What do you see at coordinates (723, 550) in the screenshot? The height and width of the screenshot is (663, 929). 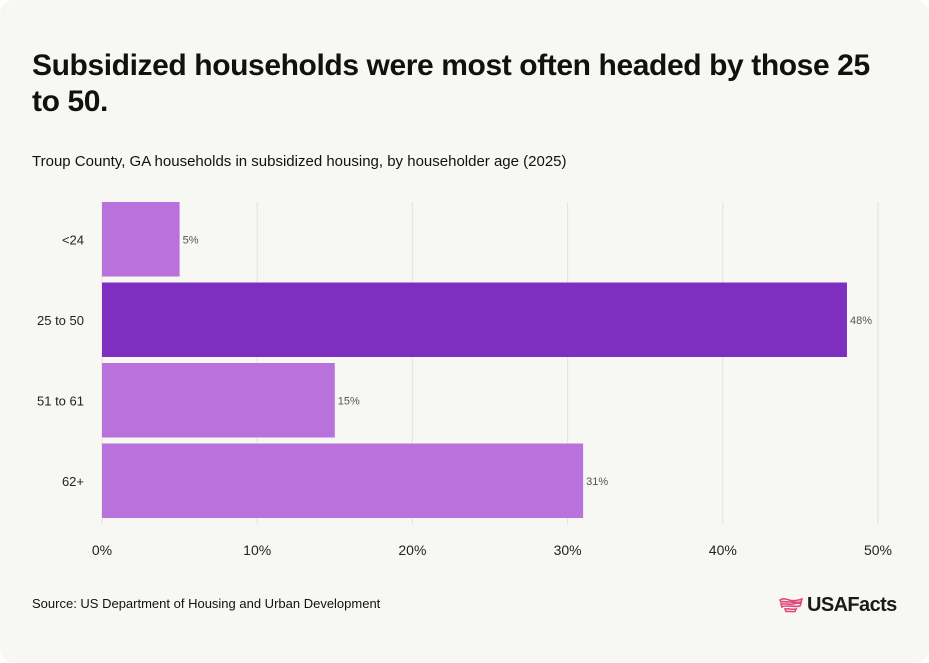 I see `x-tick-label: 40%` at bounding box center [723, 550].